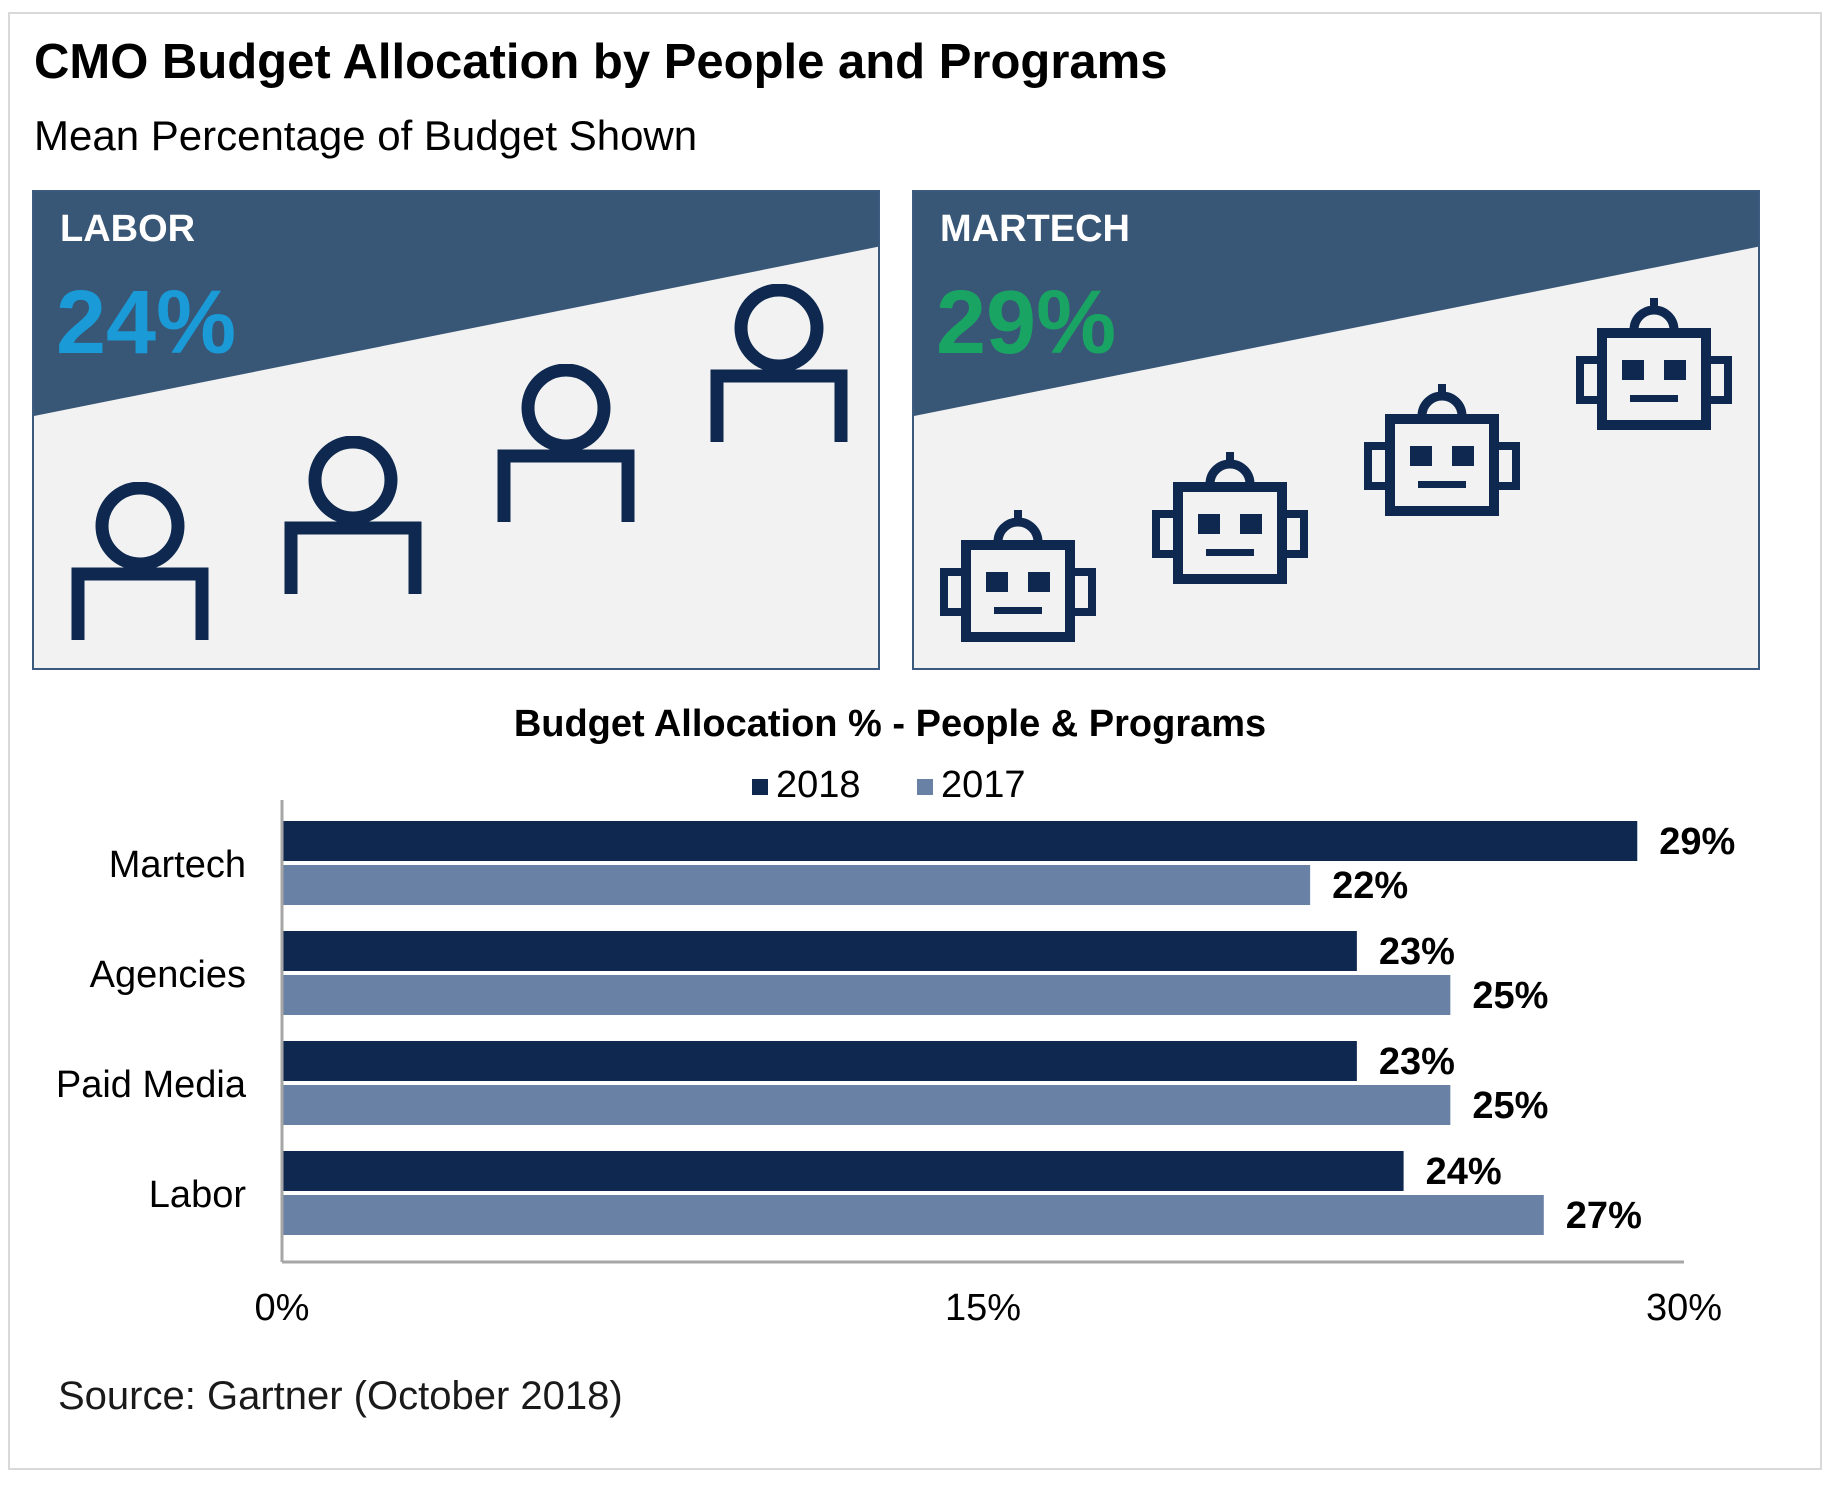 The image size is (1832, 1490). I want to click on data-label-2017: 27%, so click(1604, 1216).